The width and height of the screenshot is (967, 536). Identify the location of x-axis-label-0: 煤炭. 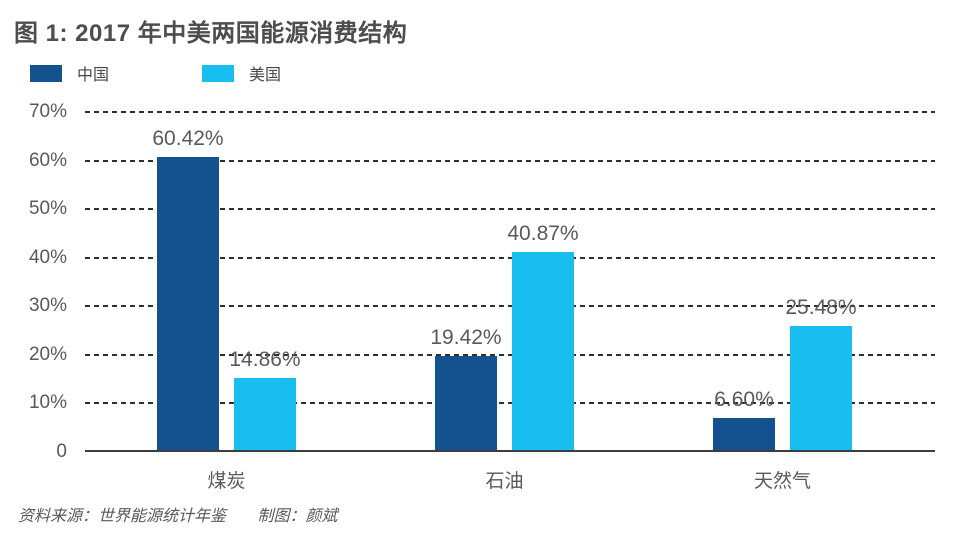
(226, 481).